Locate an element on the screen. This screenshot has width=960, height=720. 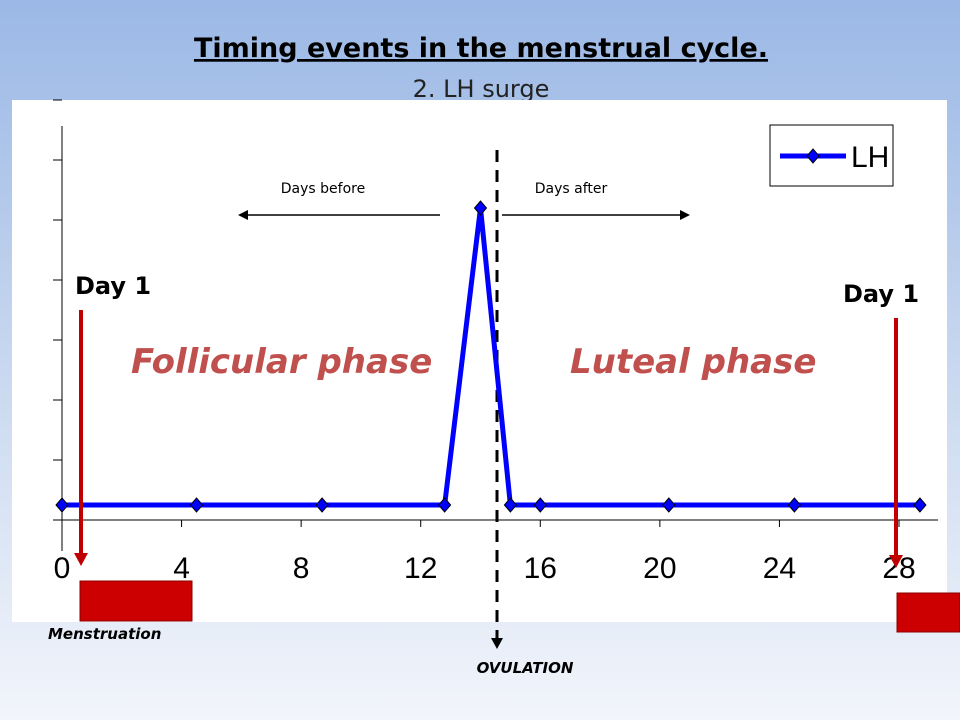
days-after-arrowhead is located at coordinates (685, 215).